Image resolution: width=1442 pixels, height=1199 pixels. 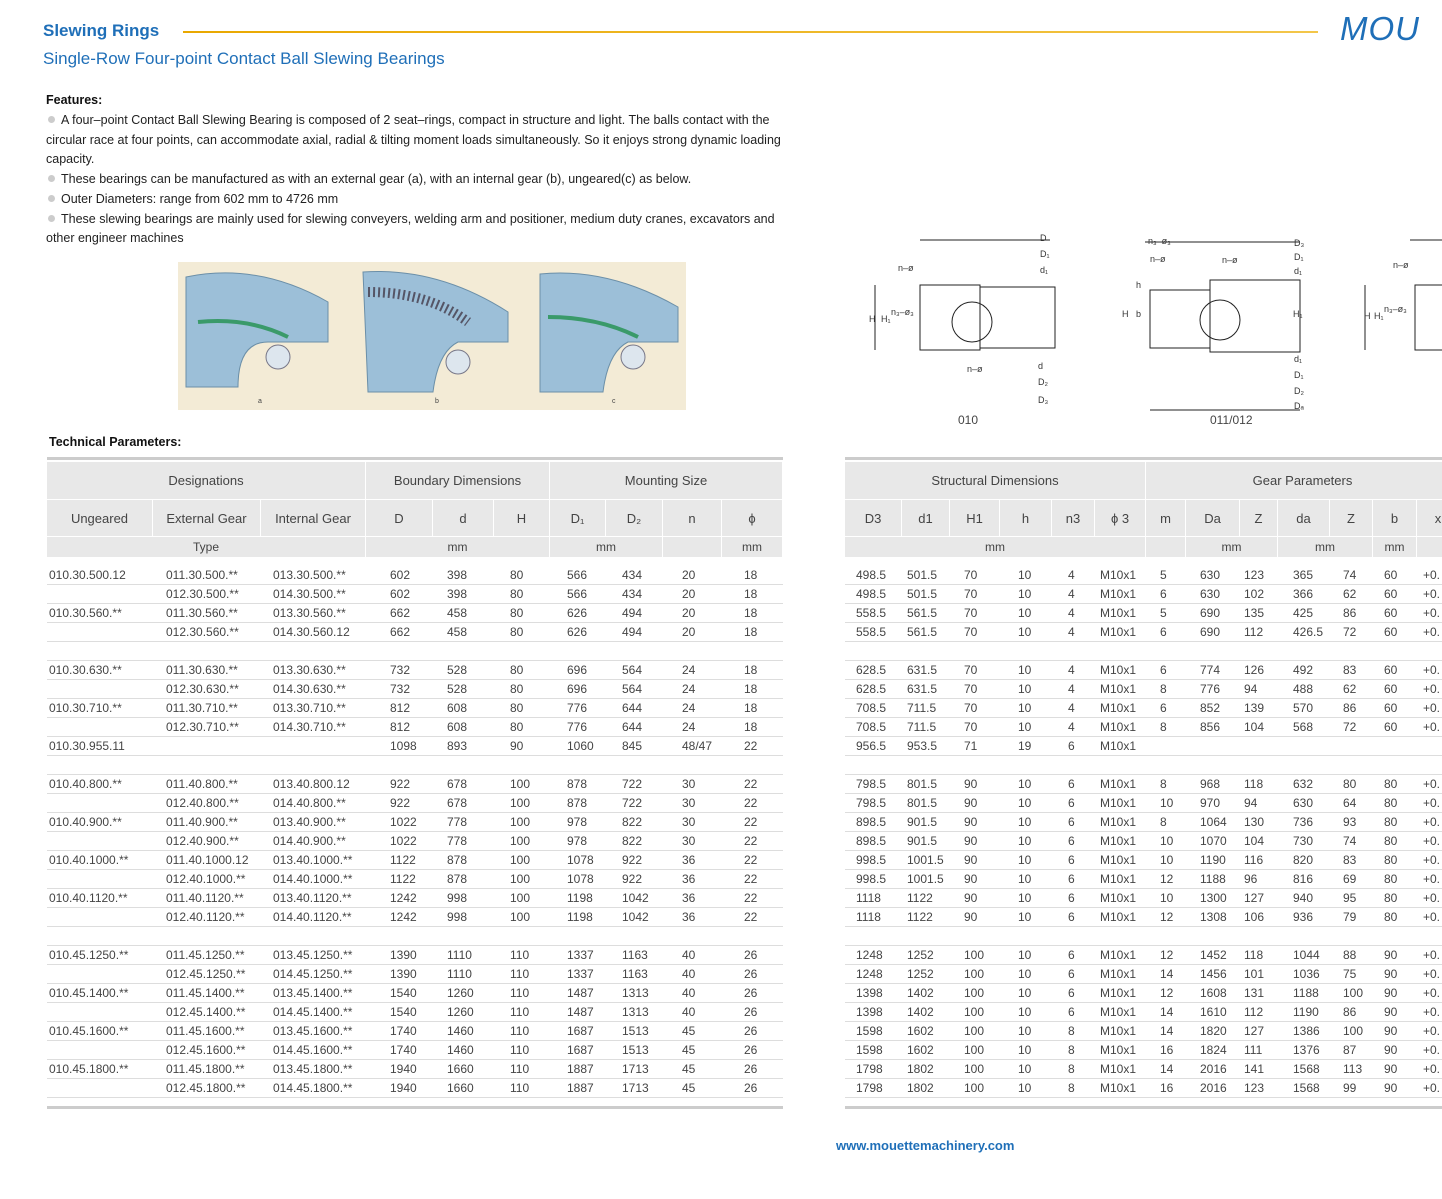 What do you see at coordinates (309, 822) in the screenshot?
I see `table-cell: 013.40.900.**` at bounding box center [309, 822].